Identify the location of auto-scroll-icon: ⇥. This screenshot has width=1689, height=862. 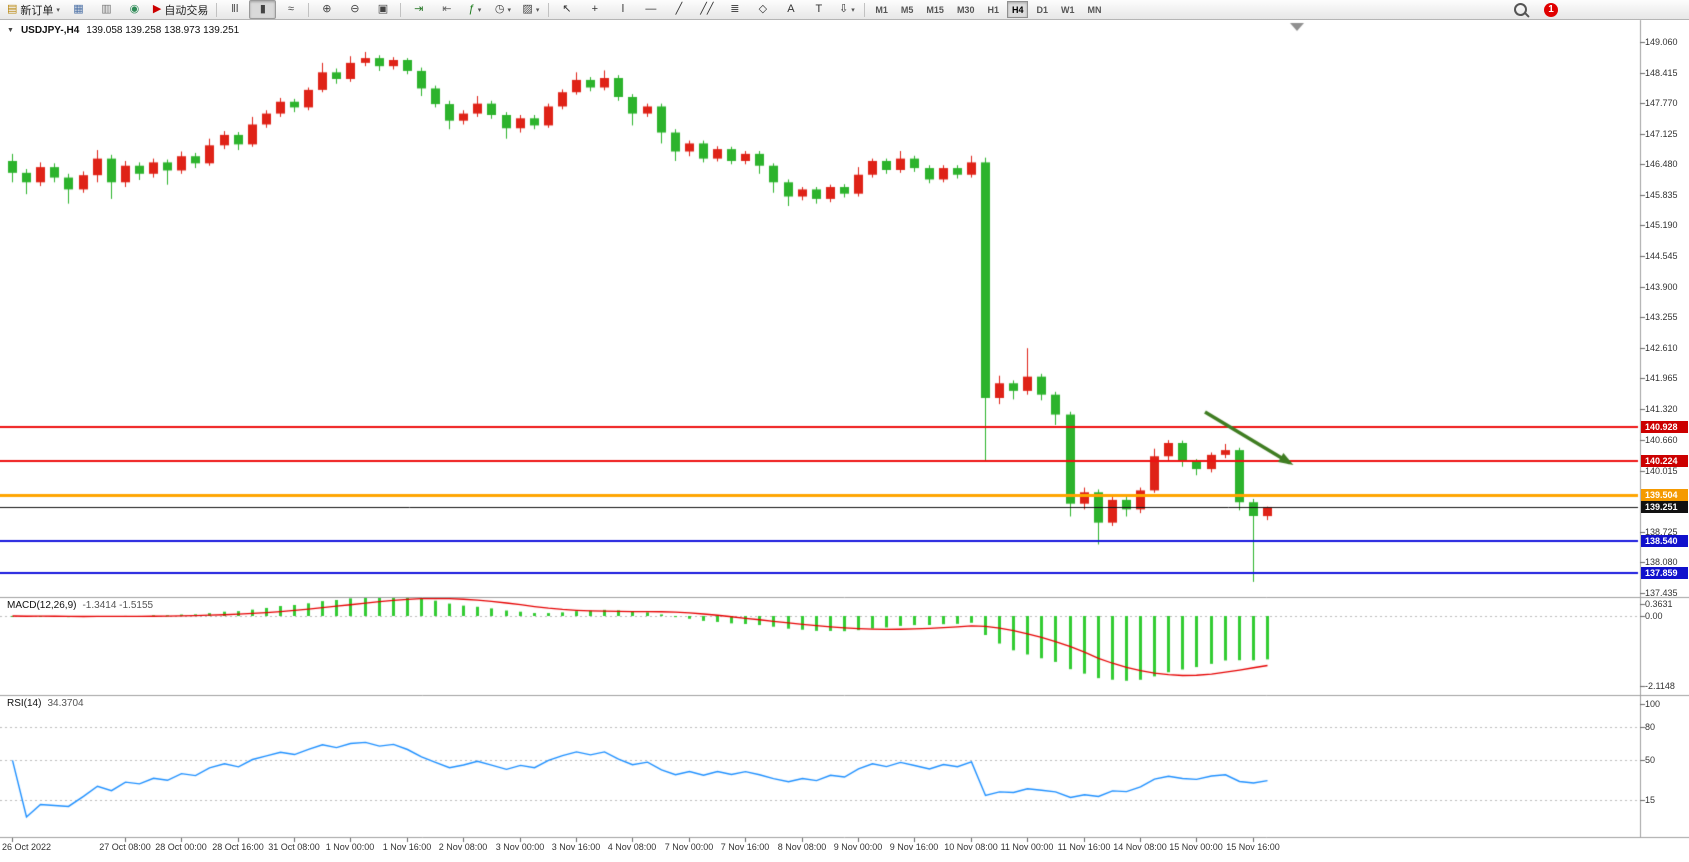
(419, 9).